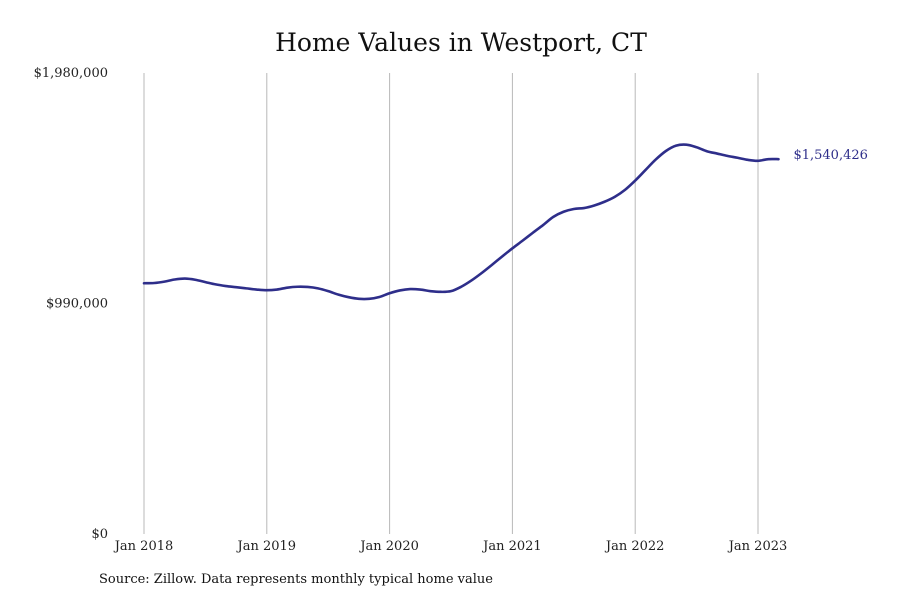 The image size is (900, 600). Describe the element at coordinates (461, 42) in the screenshot. I see `chart-title: Home Values in Westport, CT` at that location.